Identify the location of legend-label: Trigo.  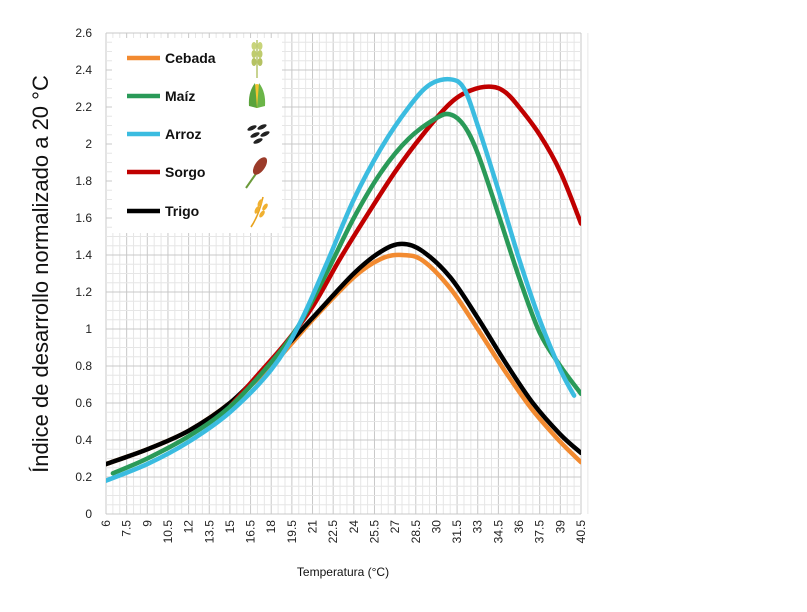
(182, 211).